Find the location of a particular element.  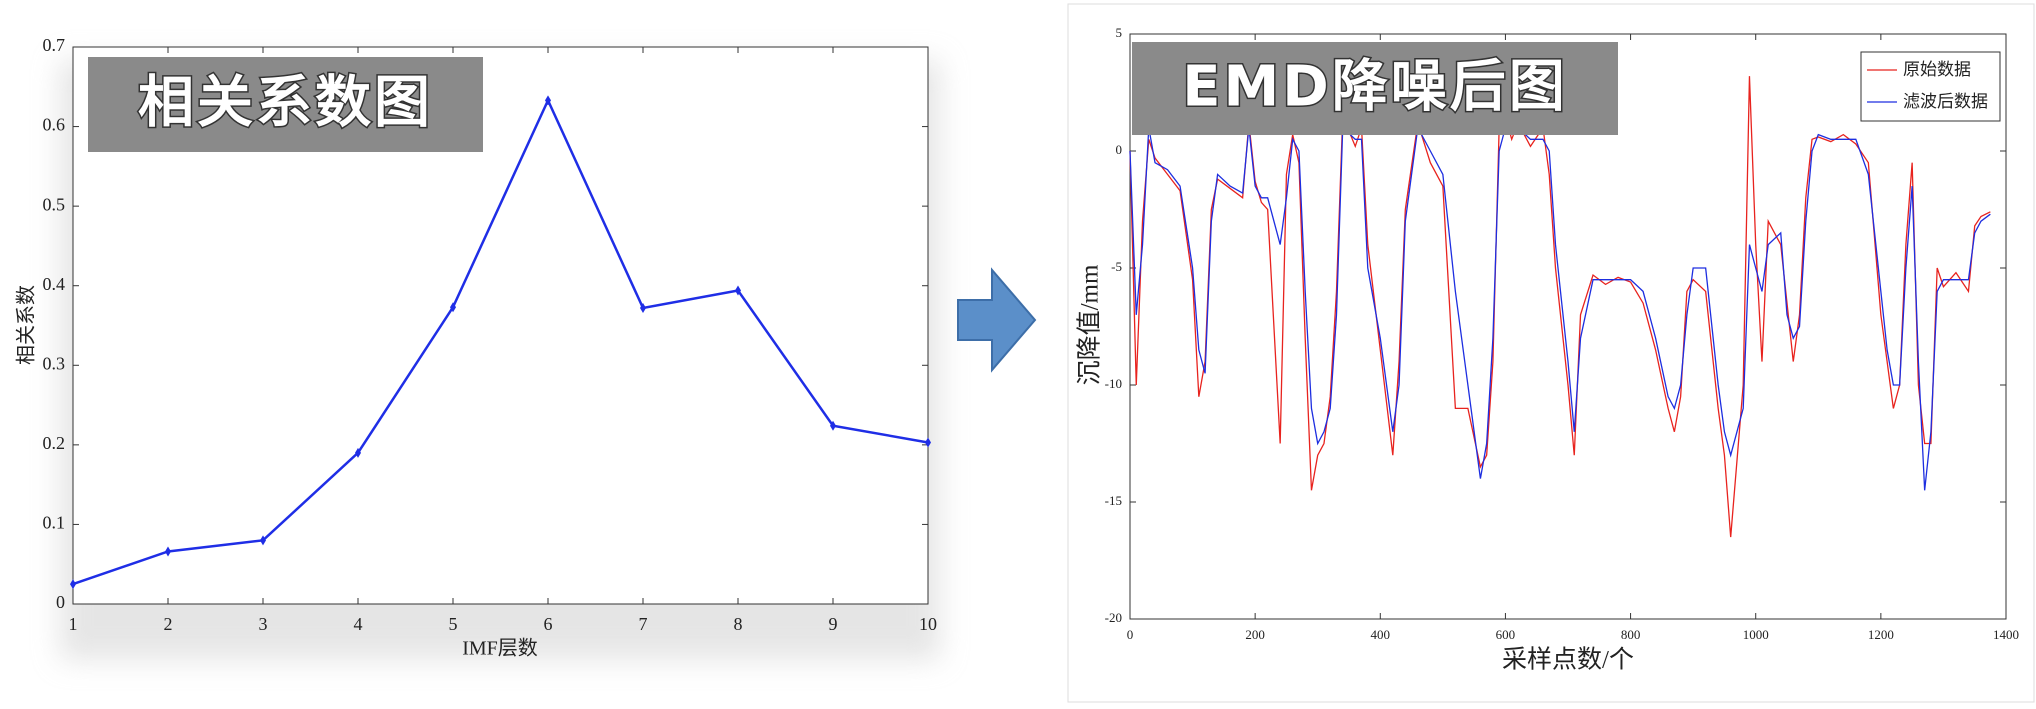

y-tick-label: 5 is located at coordinates (1119, 32).